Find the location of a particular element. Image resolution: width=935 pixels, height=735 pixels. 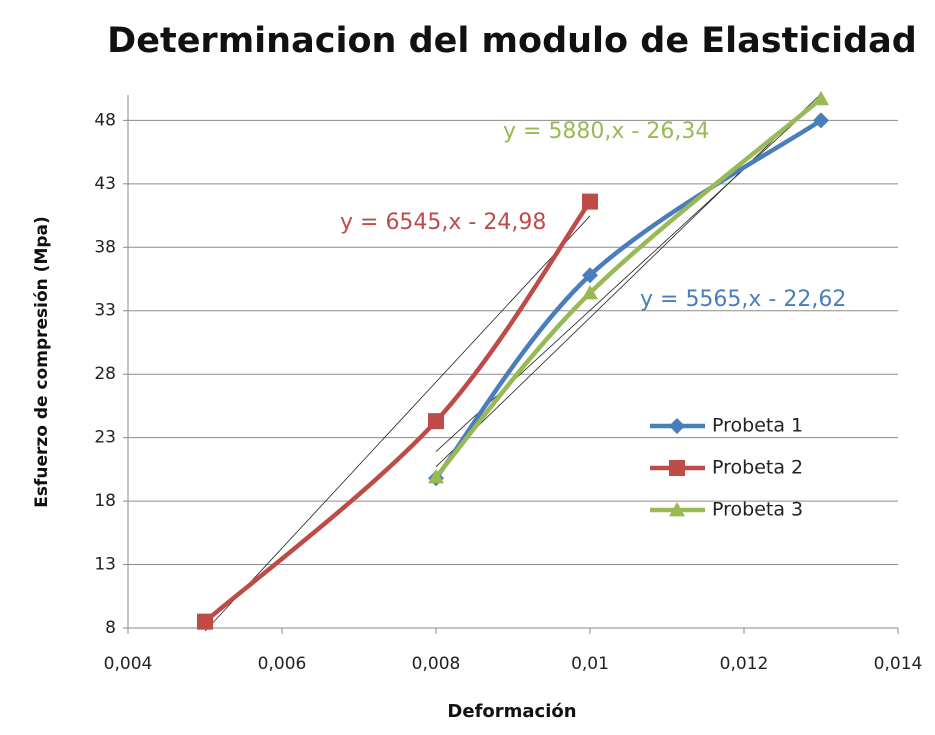

y-tick-label: 18 is located at coordinates (105, 501).